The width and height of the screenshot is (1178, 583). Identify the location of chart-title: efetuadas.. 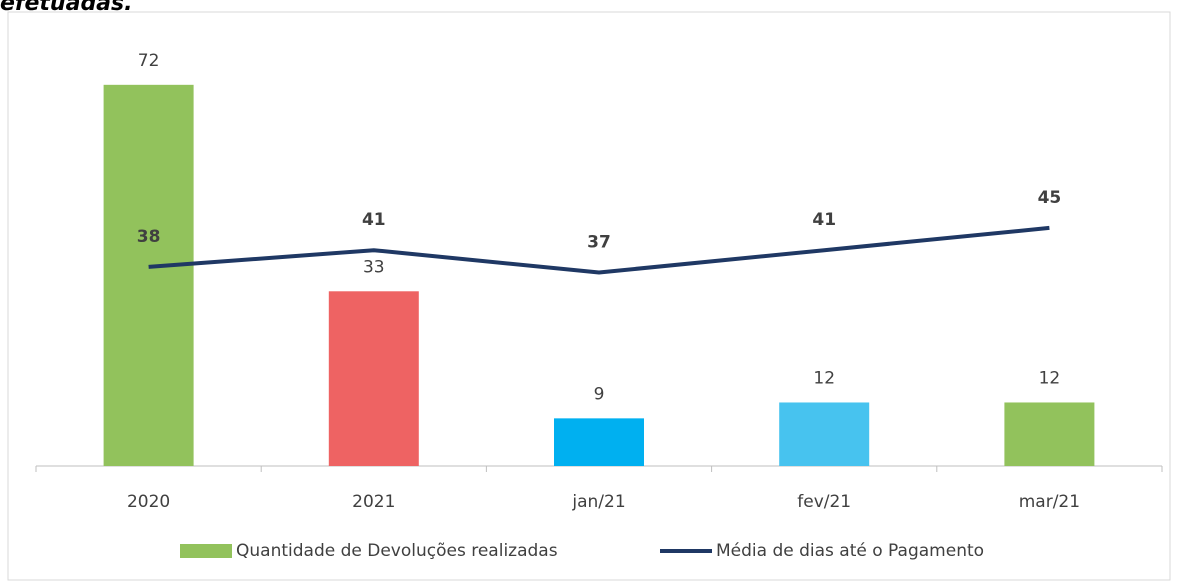
(66, 8).